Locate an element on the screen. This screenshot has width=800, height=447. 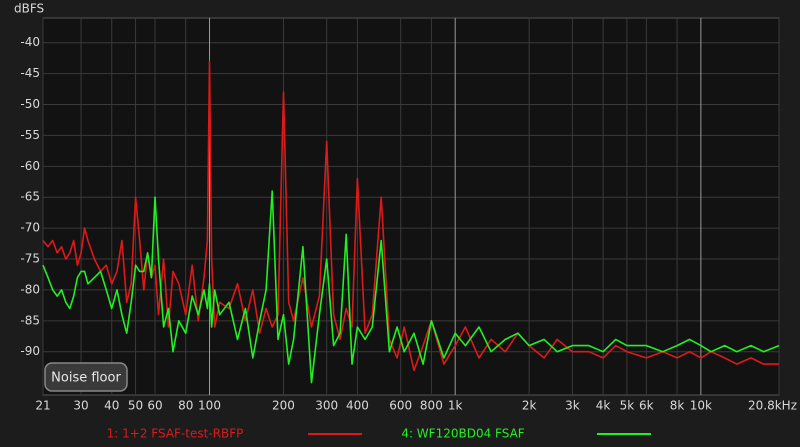
y-tick-label: -70 is located at coordinates (30, 228).